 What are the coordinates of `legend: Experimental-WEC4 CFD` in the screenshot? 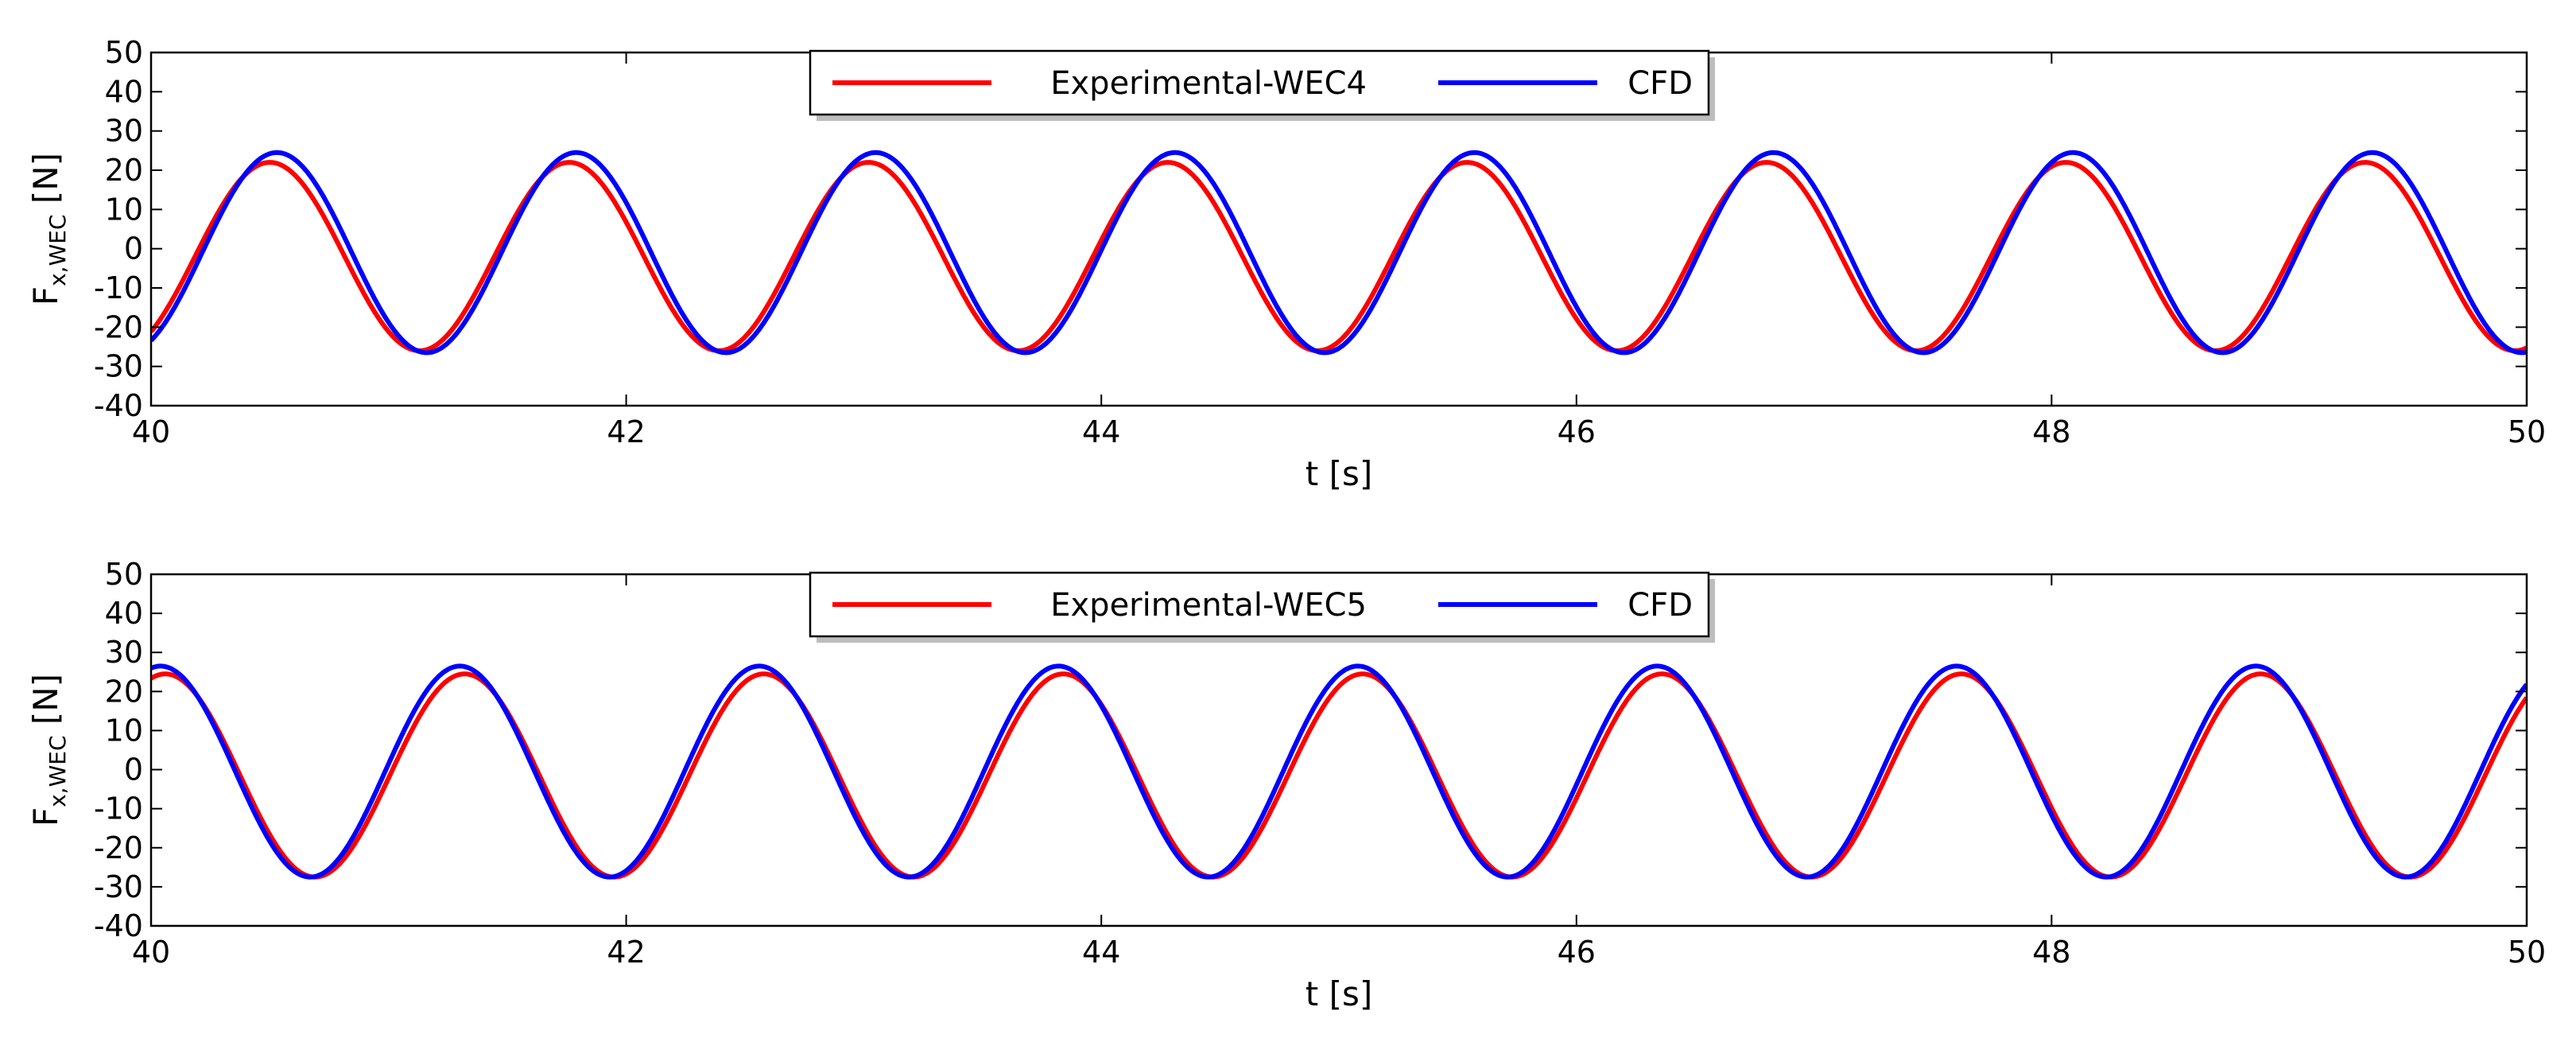 It's located at (1262, 85).